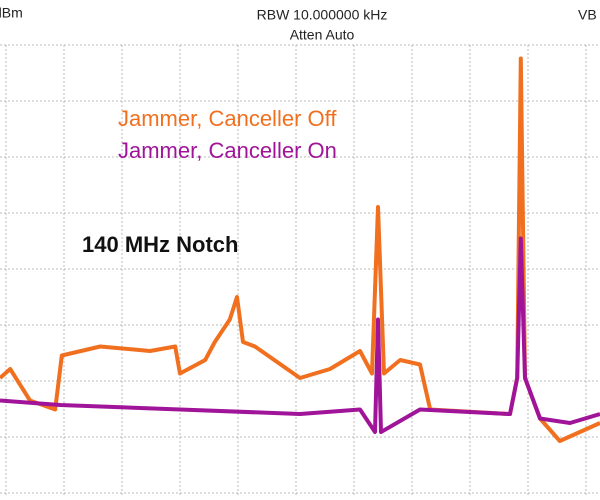  What do you see at coordinates (227, 118) in the screenshot?
I see `legend-entry: Jammer, Canceller Off` at bounding box center [227, 118].